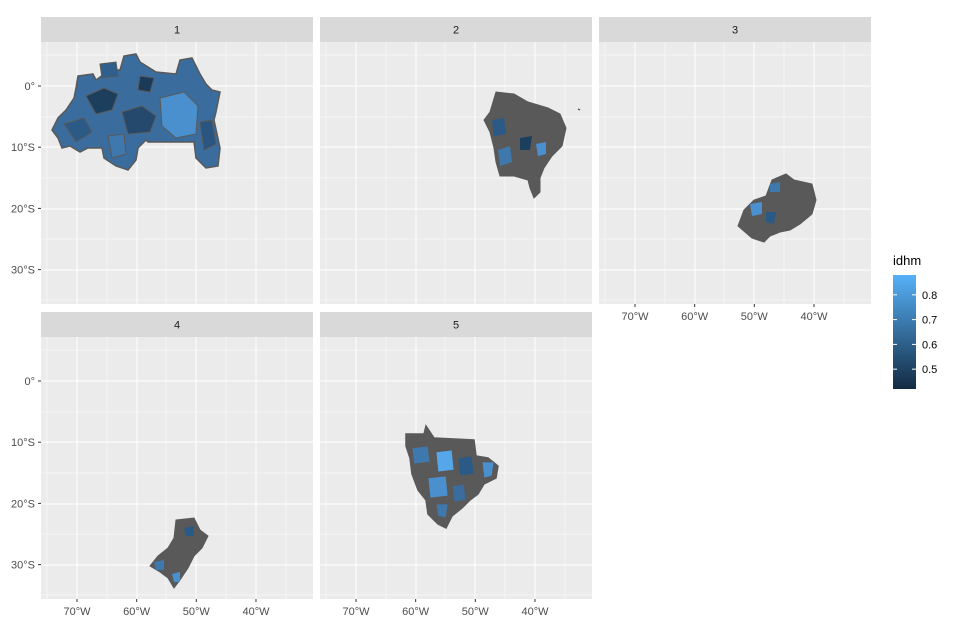 The image size is (955, 637). I want to click on legend-tick-label: 0.7, so click(929, 321).